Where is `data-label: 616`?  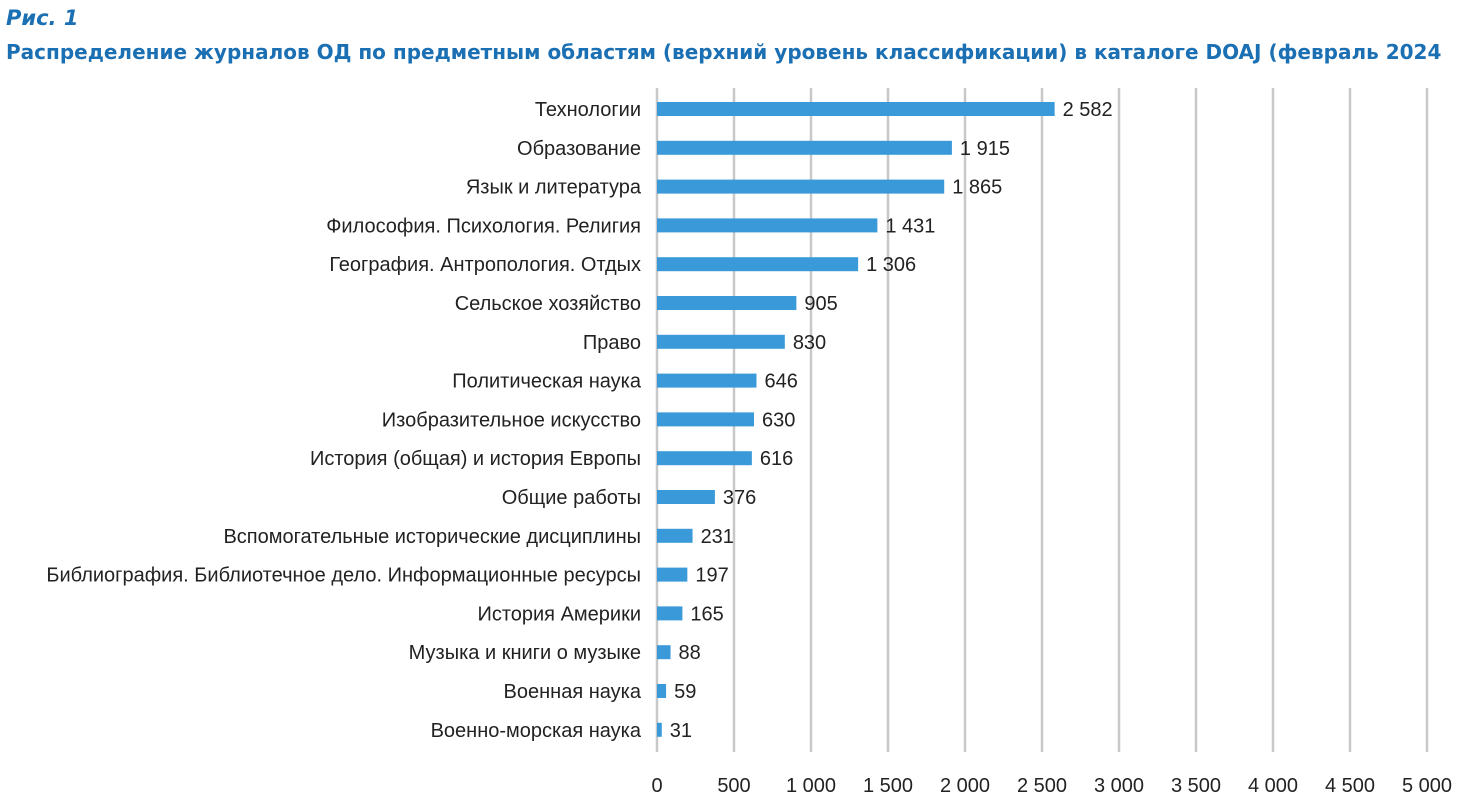
data-label: 616 is located at coordinates (776, 459).